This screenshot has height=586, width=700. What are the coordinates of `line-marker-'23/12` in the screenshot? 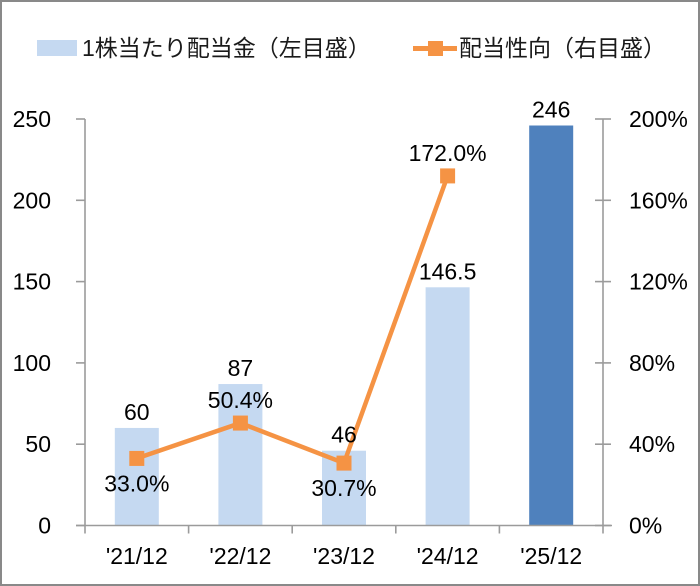 It's located at (344, 463).